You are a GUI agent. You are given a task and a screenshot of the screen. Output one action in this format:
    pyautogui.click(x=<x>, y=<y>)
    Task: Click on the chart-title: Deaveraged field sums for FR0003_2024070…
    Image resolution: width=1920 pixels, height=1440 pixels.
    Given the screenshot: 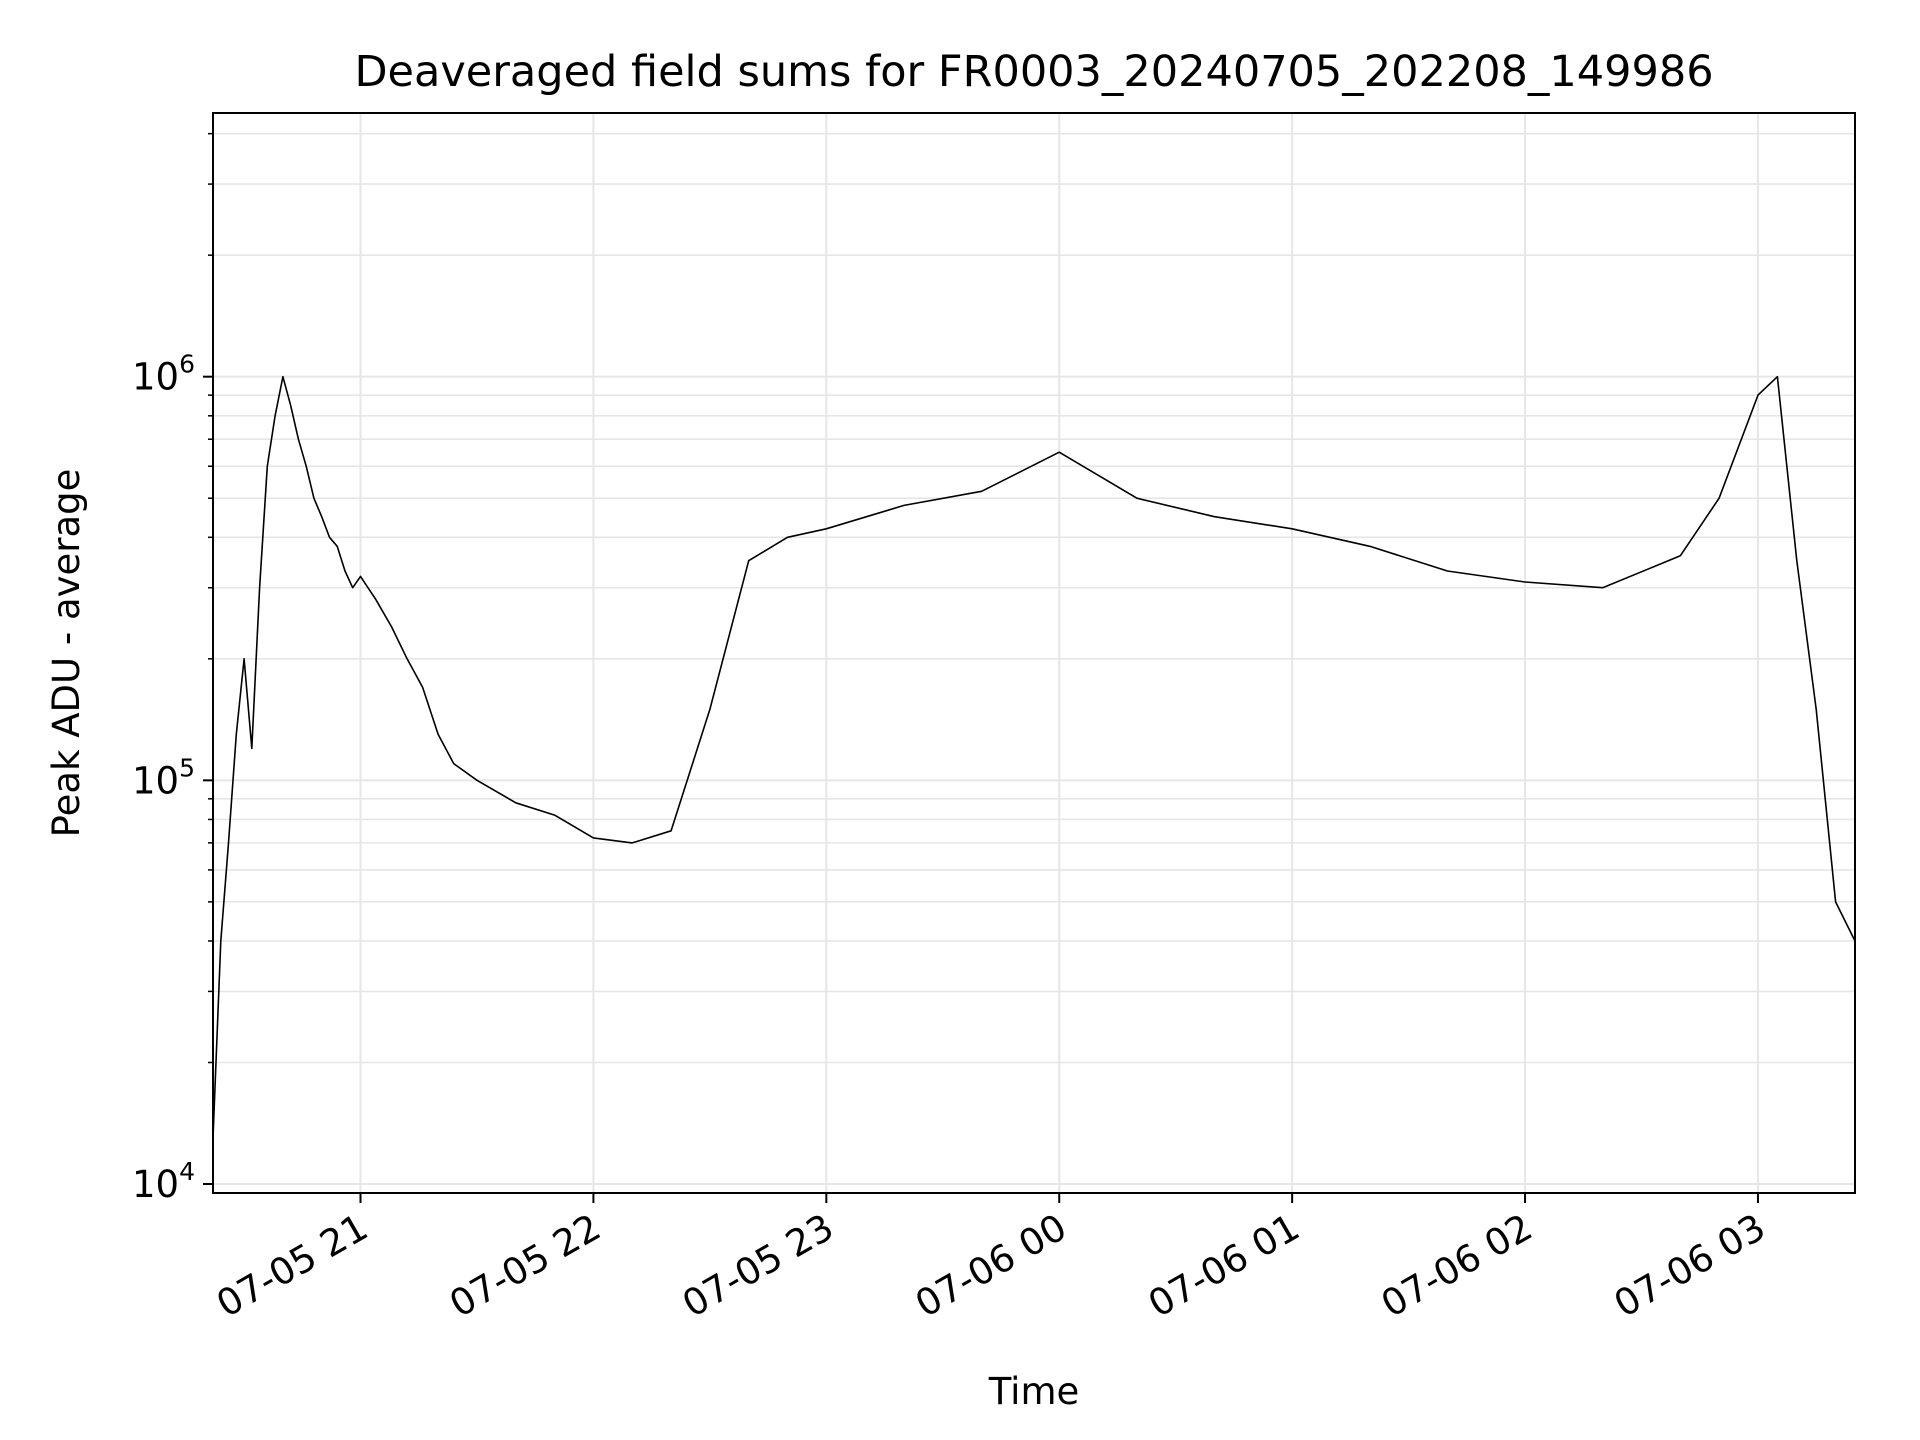 What is the action you would take?
    pyautogui.click(x=1033, y=72)
    